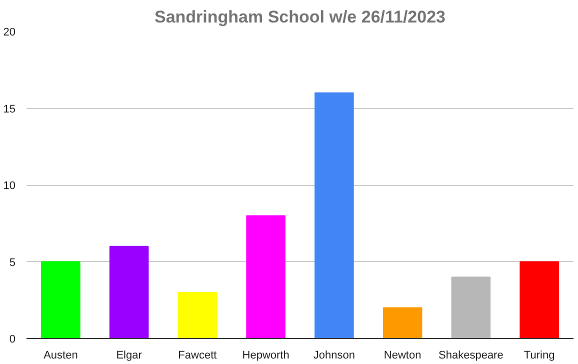 The width and height of the screenshot is (578, 364). What do you see at coordinates (471, 356) in the screenshot?
I see `x-tick-label: Shakespeare` at bounding box center [471, 356].